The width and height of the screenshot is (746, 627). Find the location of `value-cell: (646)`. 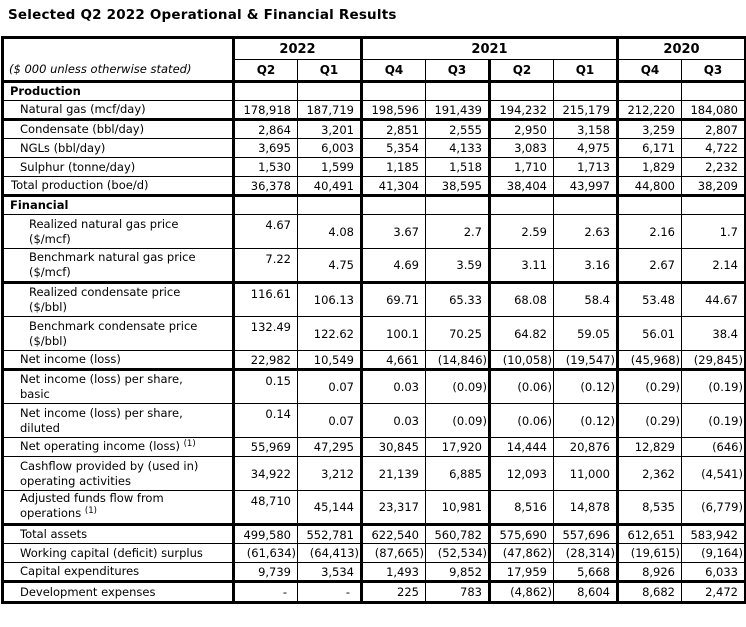

value-cell: (646) is located at coordinates (713, 447).